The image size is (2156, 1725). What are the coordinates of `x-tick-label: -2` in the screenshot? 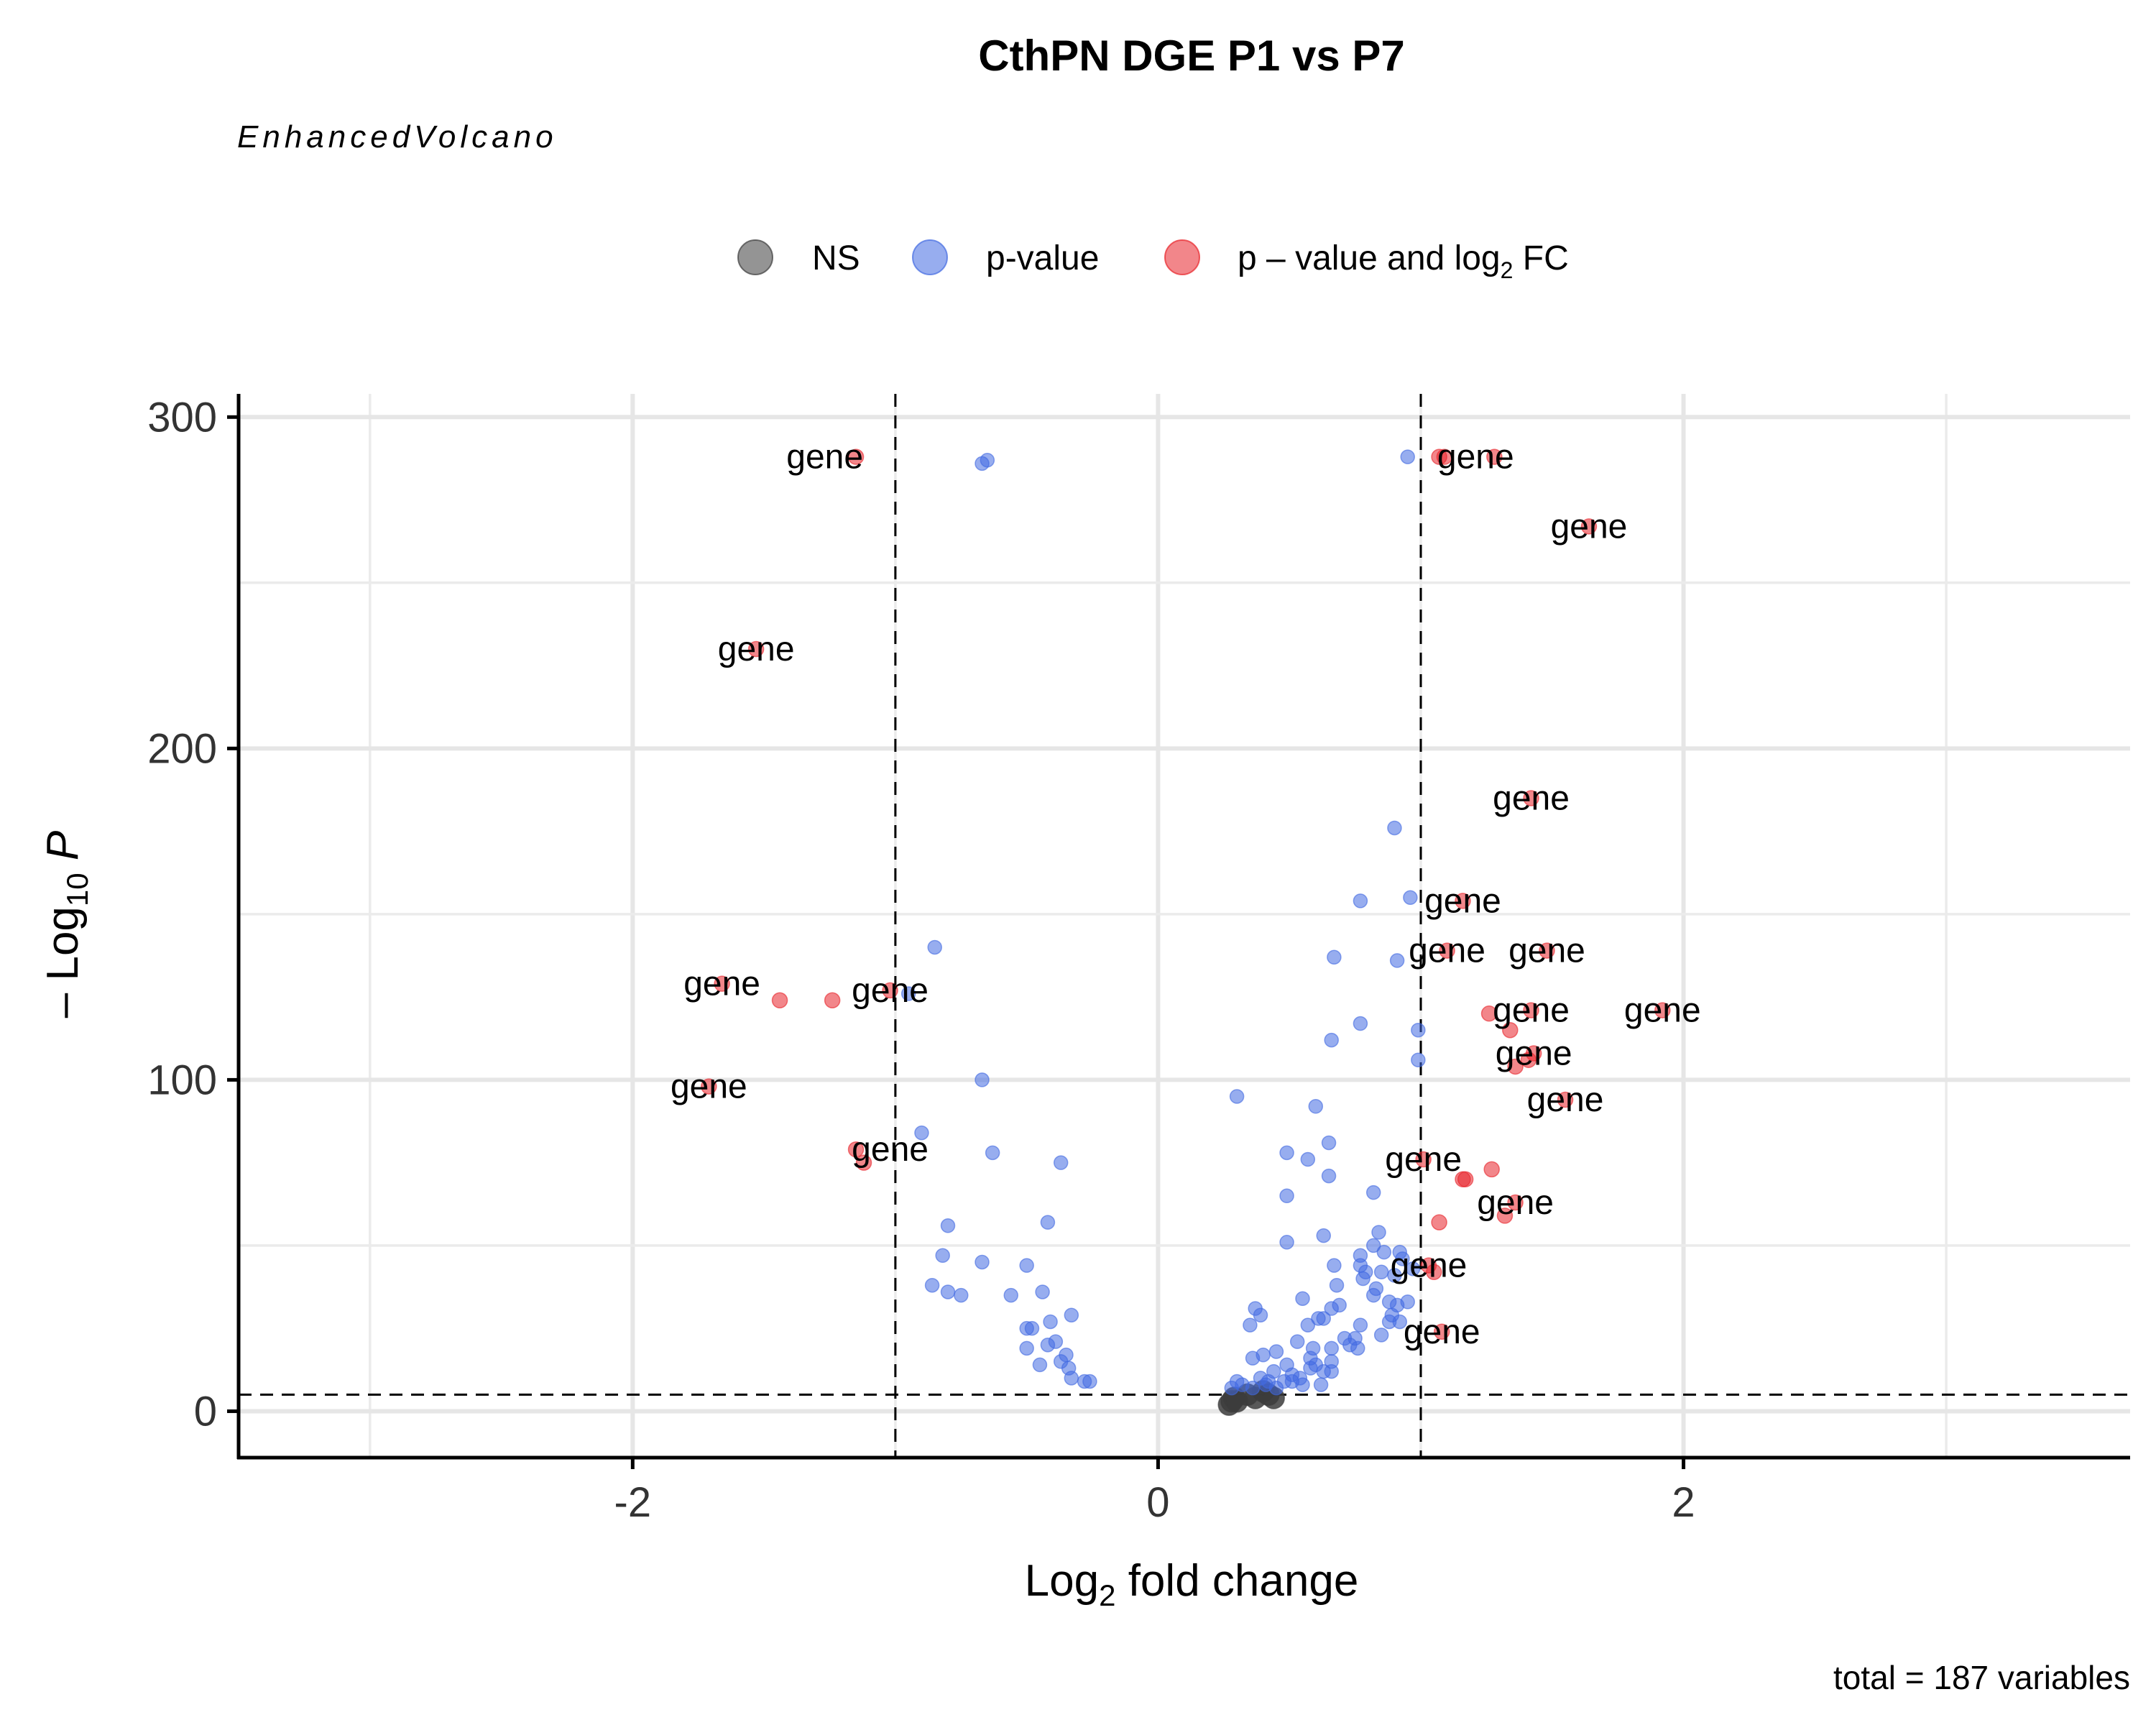 It's located at (633, 1502).